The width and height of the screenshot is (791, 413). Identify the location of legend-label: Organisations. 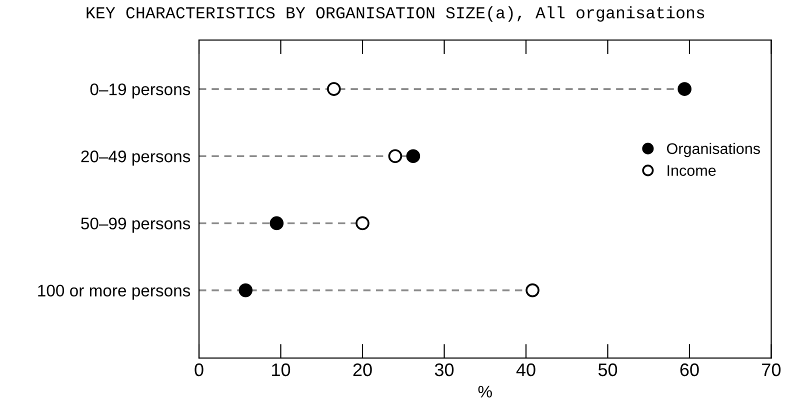
(713, 150).